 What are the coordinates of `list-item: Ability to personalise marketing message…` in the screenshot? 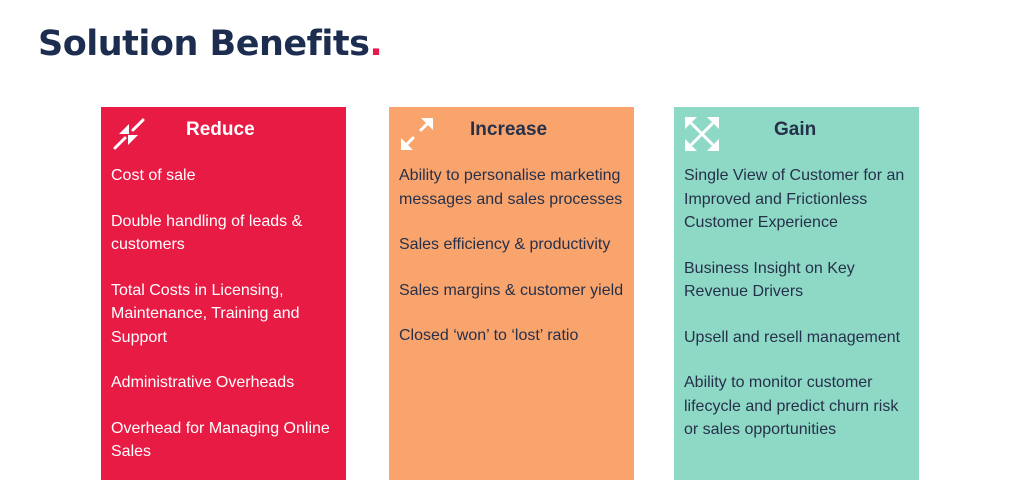 It's located at (511, 187).